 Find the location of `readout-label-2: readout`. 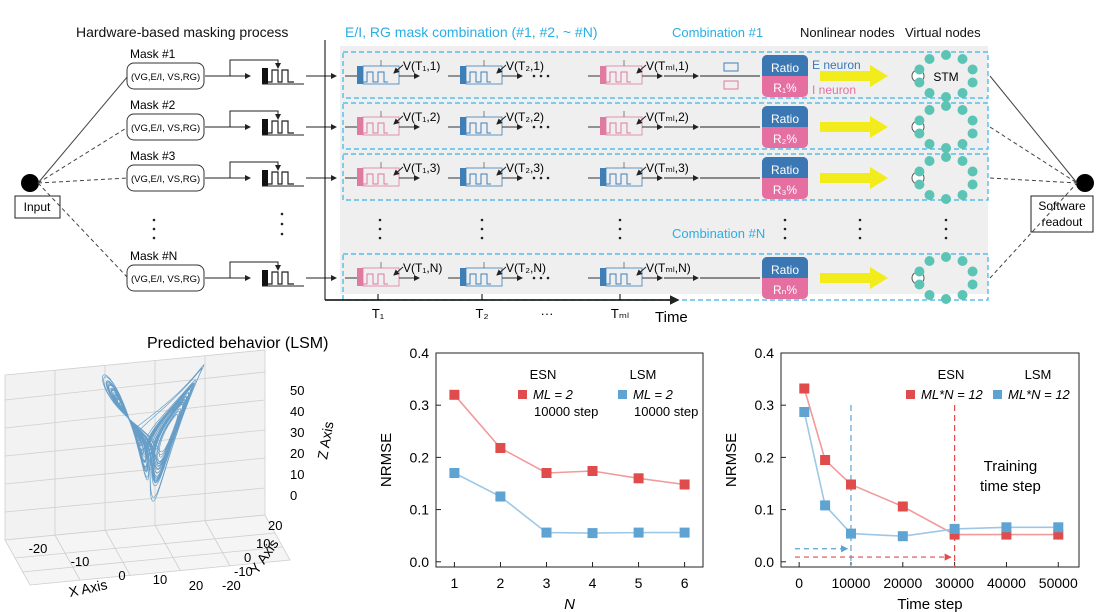

readout-label-2: readout is located at coordinates (1062, 222).